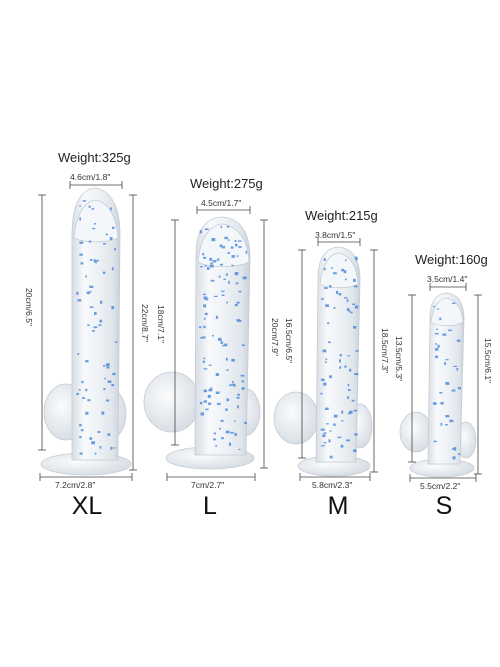 The image size is (500, 667). What do you see at coordinates (488, 361) in the screenshot?
I see `s-total-length-label: 15.5cm/6.1"` at bounding box center [488, 361].